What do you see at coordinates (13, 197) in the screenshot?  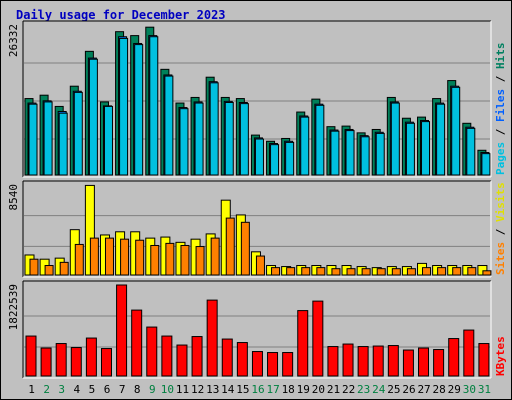 I see `y-max-label: 8540` at bounding box center [13, 197].